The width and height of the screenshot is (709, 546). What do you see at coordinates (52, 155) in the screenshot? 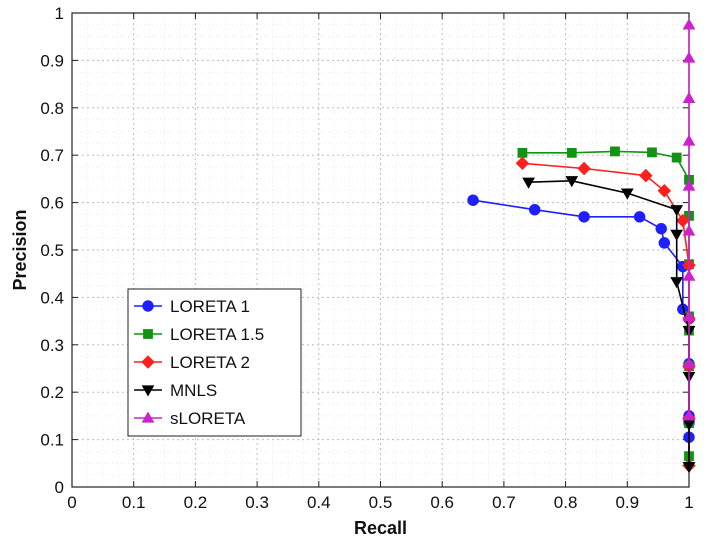
I see `y-tick-label: 0.7` at bounding box center [52, 155].